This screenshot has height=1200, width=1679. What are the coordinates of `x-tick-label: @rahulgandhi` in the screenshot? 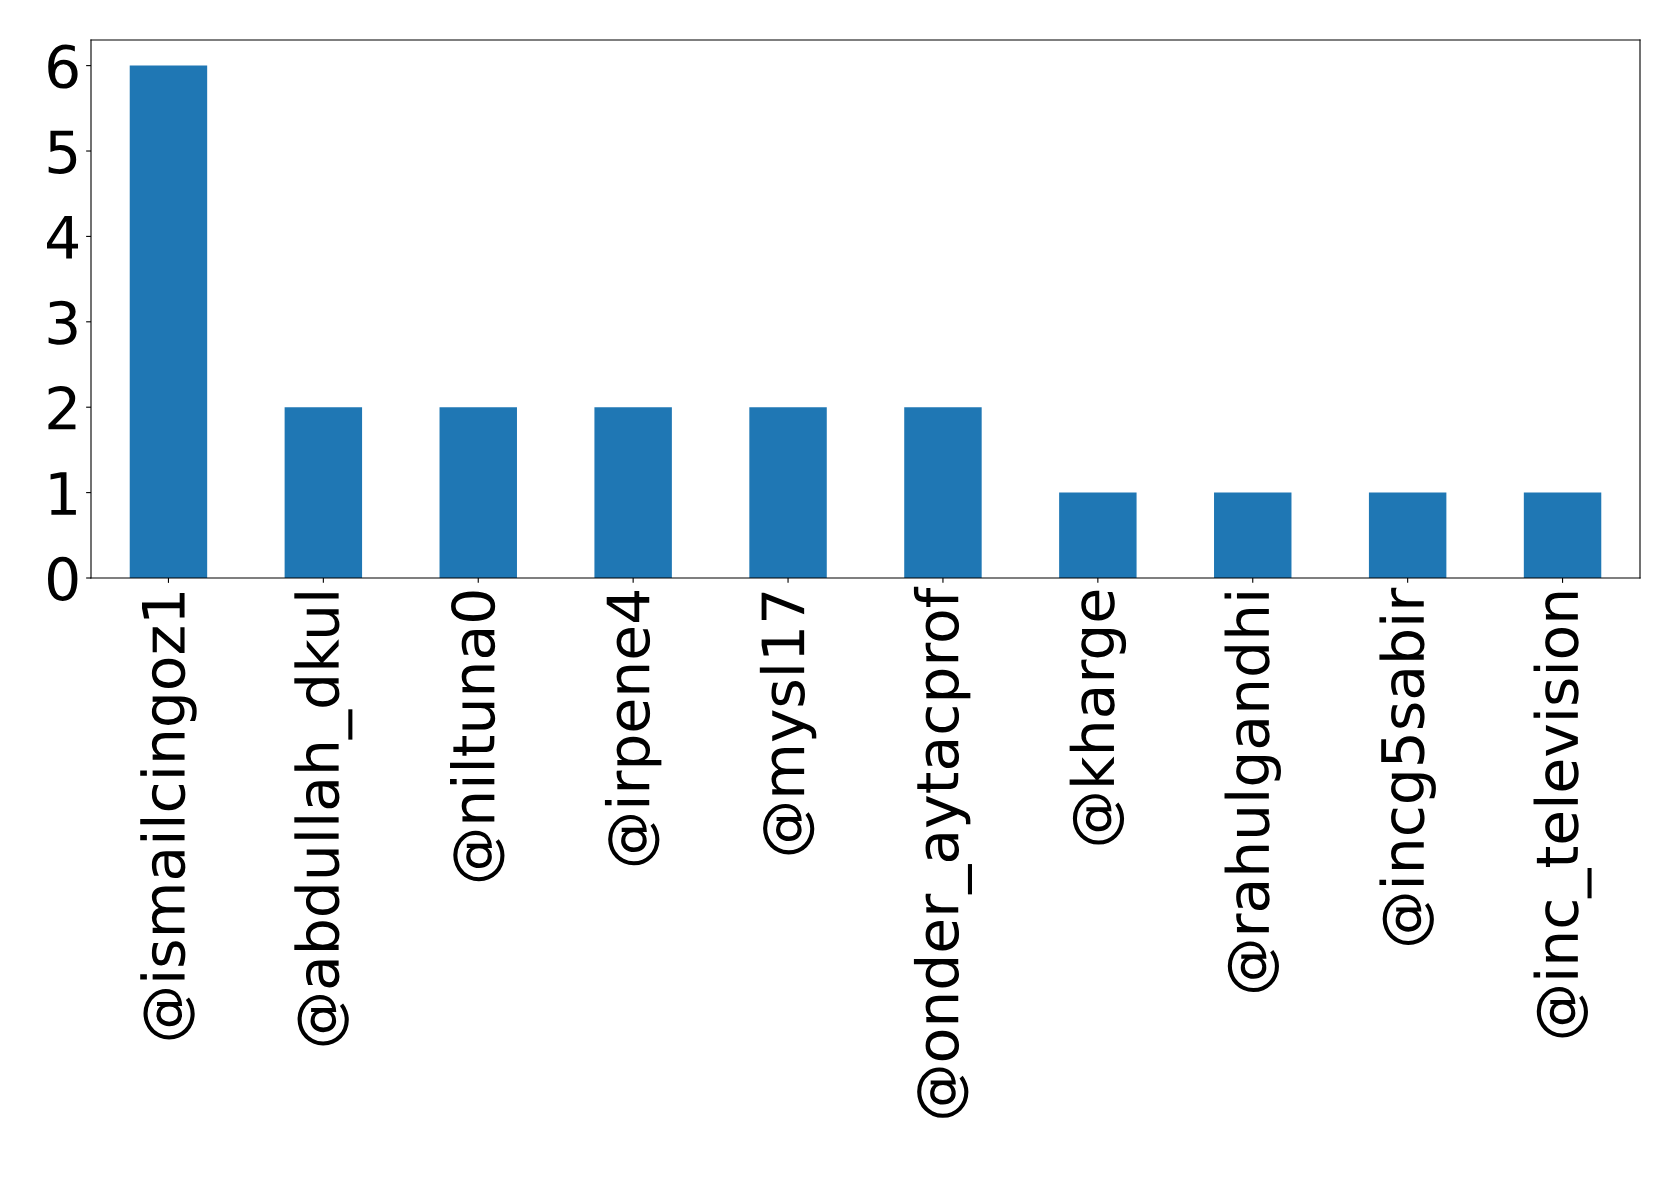 It's located at (1252, 793).